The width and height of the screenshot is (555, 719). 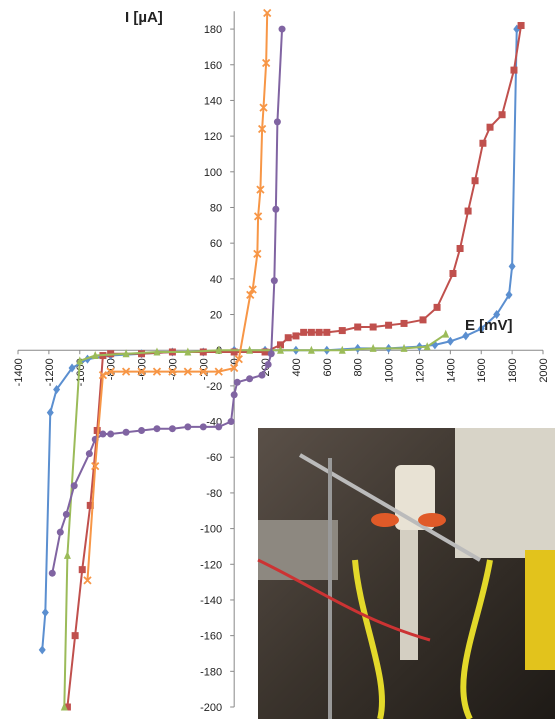 I want to click on y-axis-title: I [µA], so click(x=144, y=17).